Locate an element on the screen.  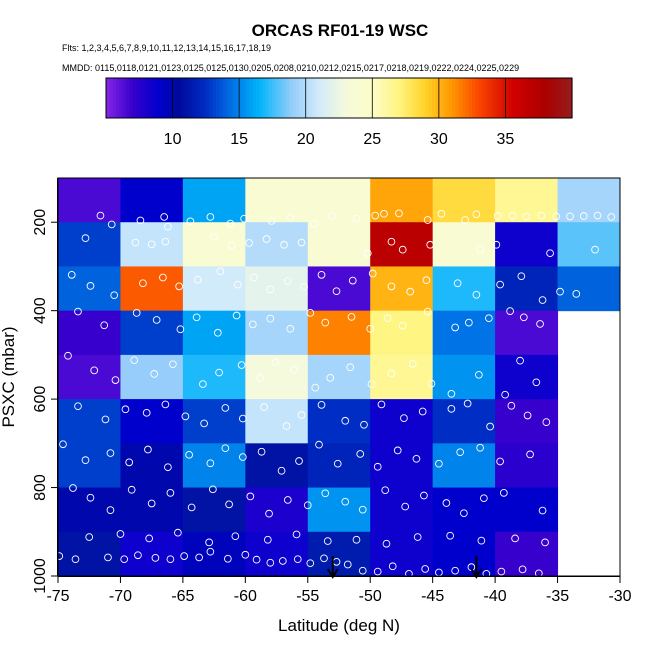
colorbar-tick-label: 10 is located at coordinates (173, 139).